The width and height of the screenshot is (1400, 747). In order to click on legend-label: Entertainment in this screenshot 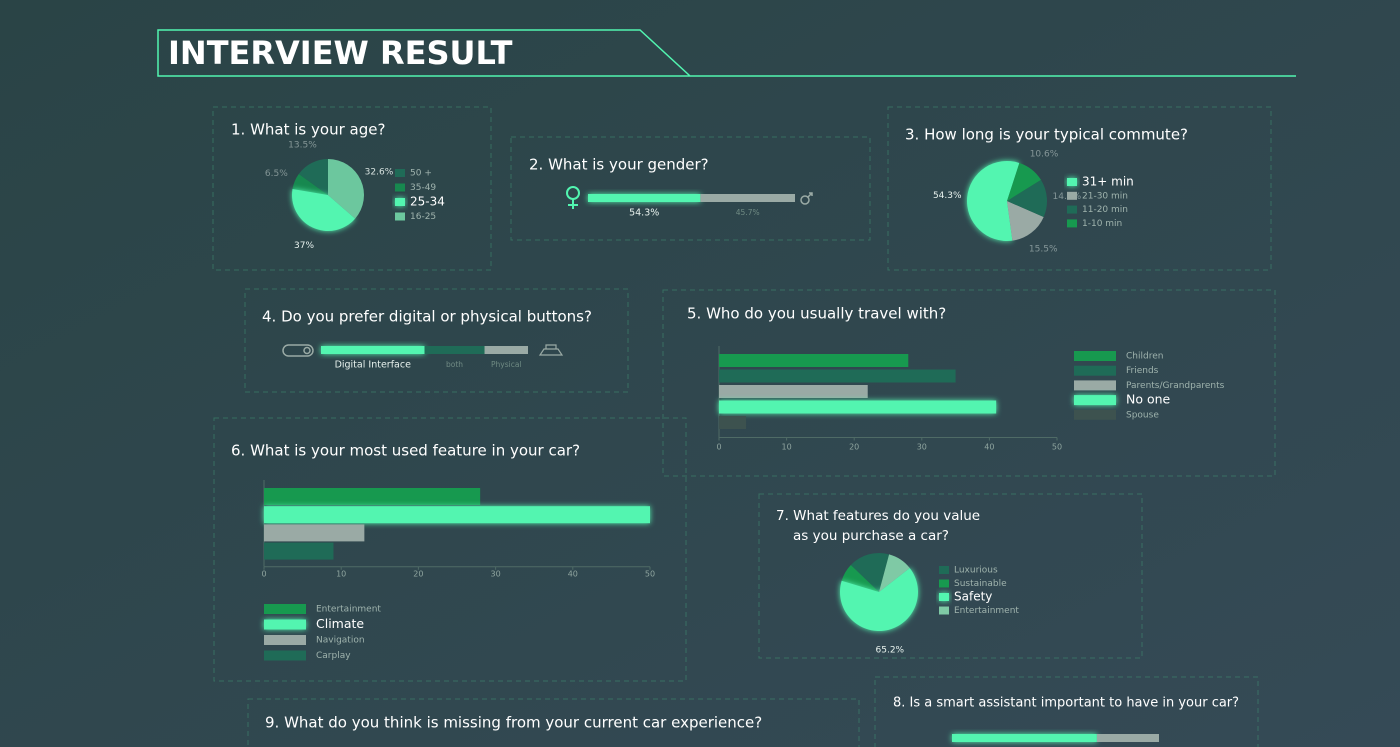, I will do `click(348, 610)`.